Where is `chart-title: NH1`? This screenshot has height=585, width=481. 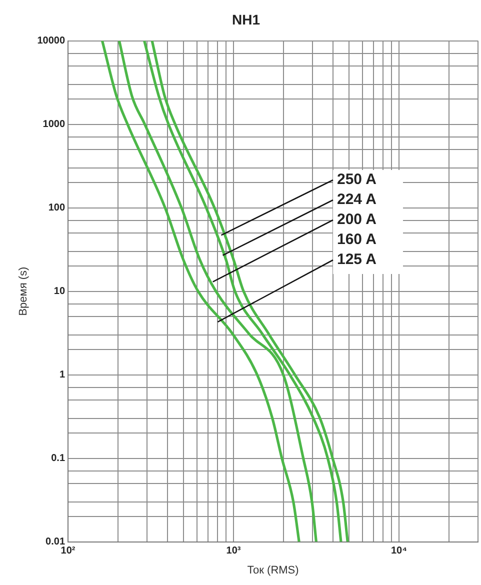
chart-title: NH1 is located at coordinates (246, 19).